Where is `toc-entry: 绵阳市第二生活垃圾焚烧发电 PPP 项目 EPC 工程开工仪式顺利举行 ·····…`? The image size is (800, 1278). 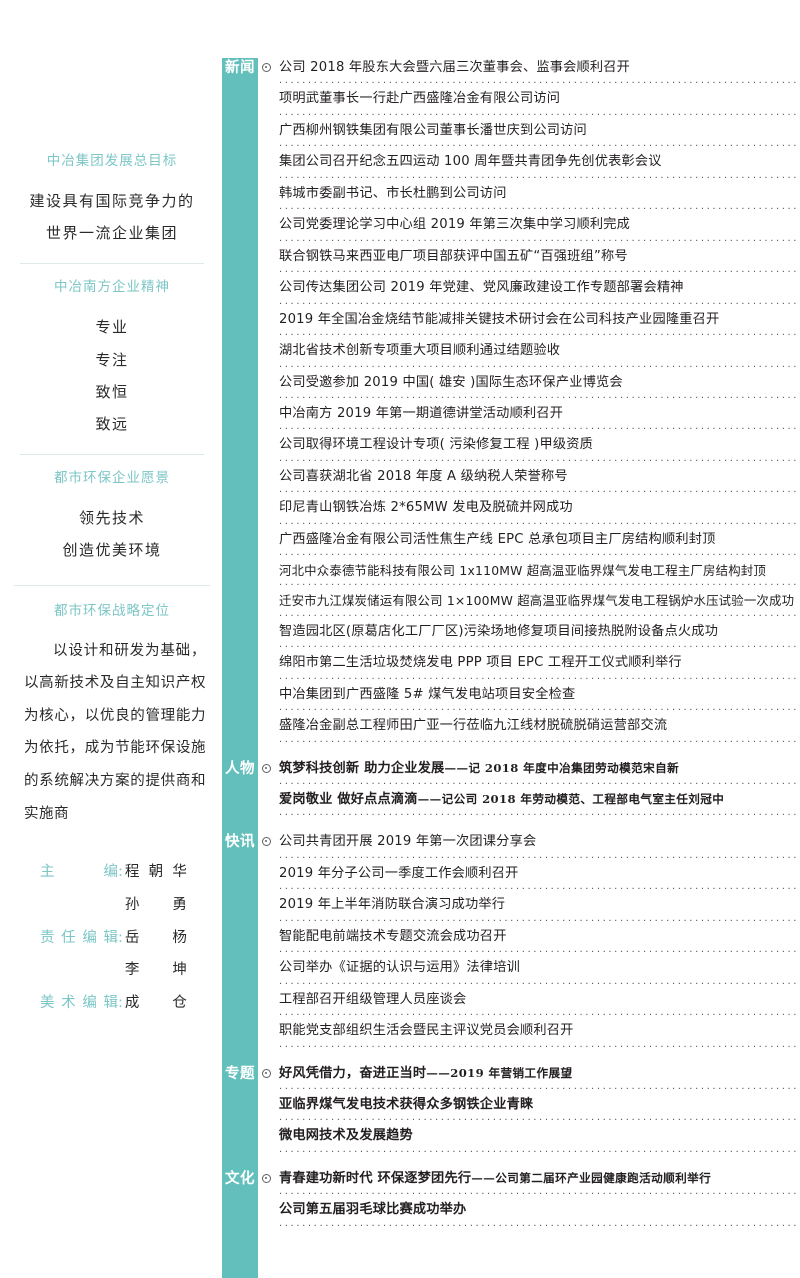
toc-entry: 绵阳市第二生活垃圾焚烧发电 PPP 项目 EPC 工程开工仪式顺利举行 ·····… is located at coordinates (529, 668).